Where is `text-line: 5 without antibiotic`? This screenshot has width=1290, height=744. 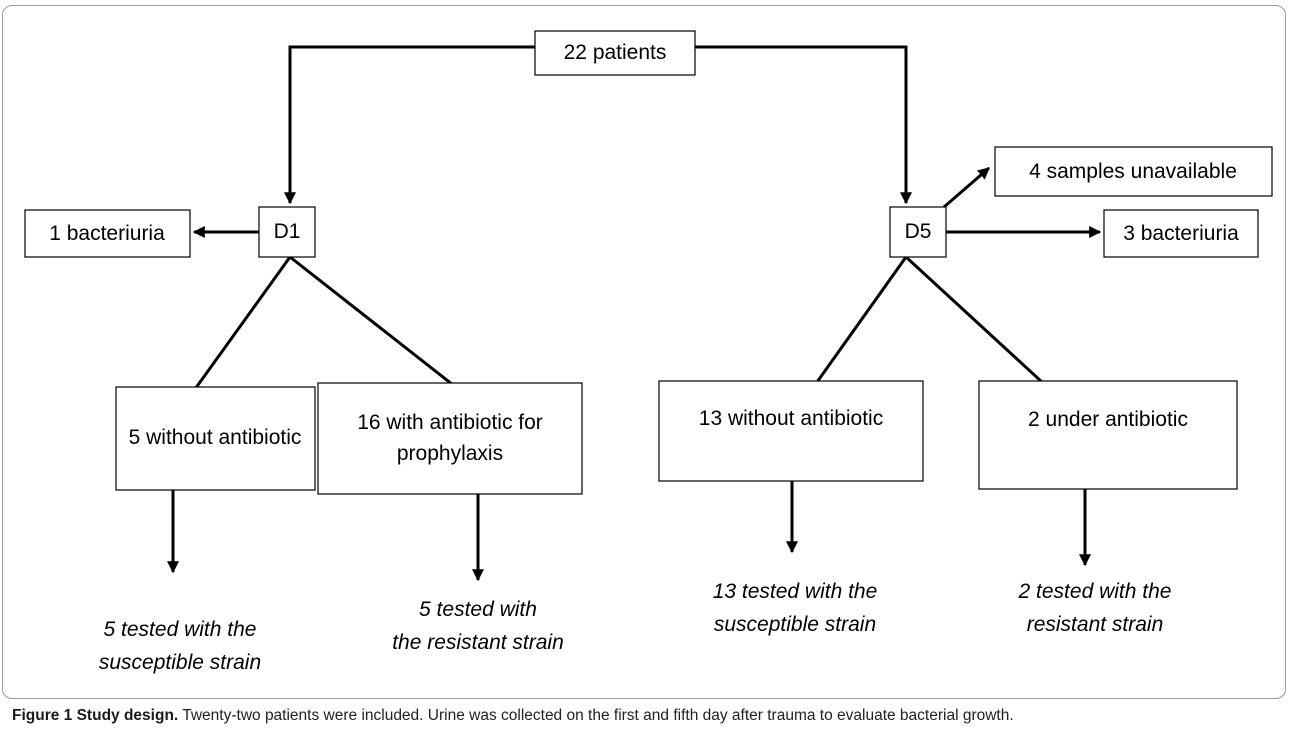
text-line: 5 without antibiotic is located at coordinates (215, 437).